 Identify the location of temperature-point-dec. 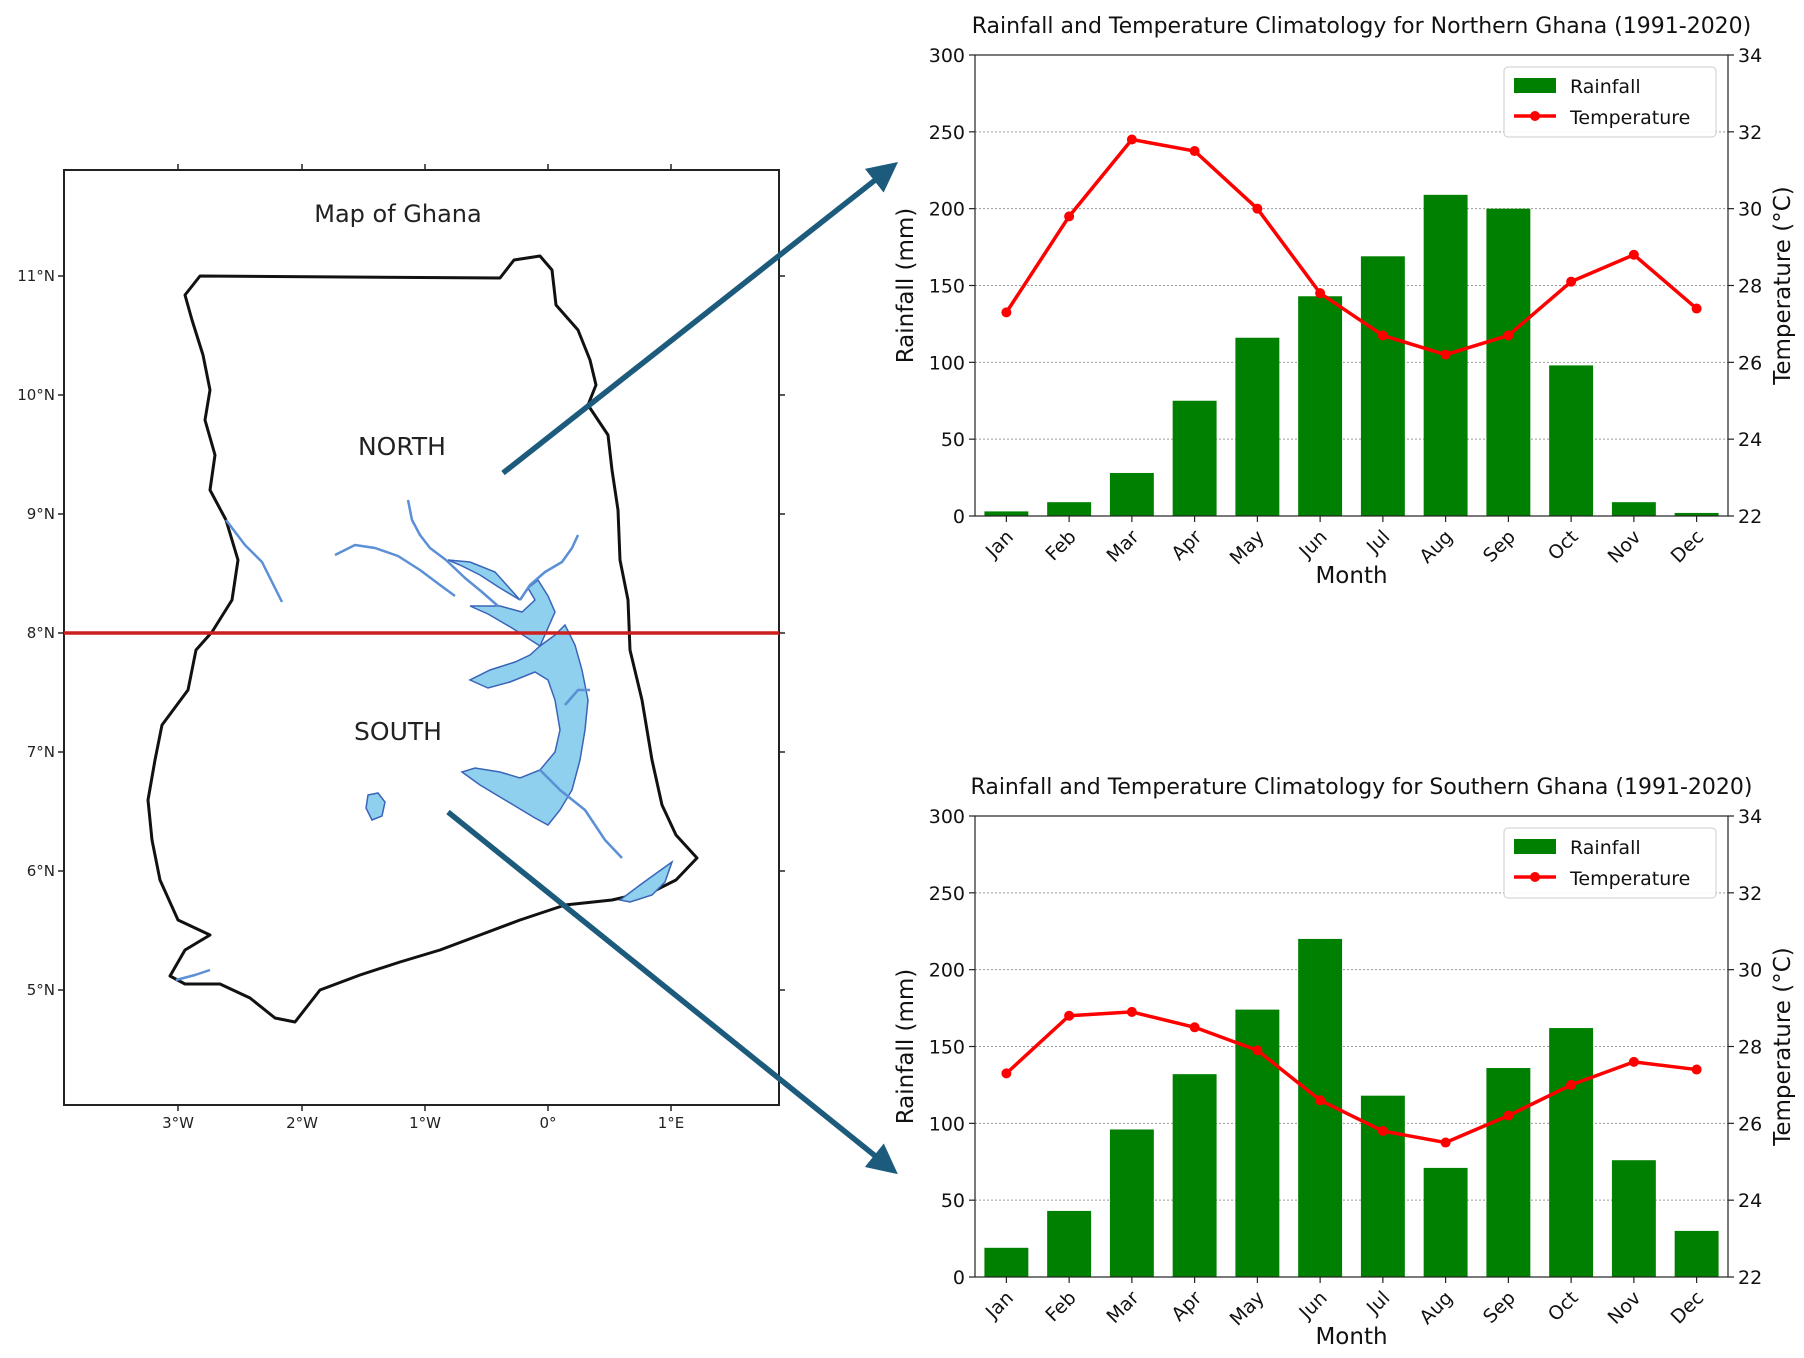
(1696, 308).